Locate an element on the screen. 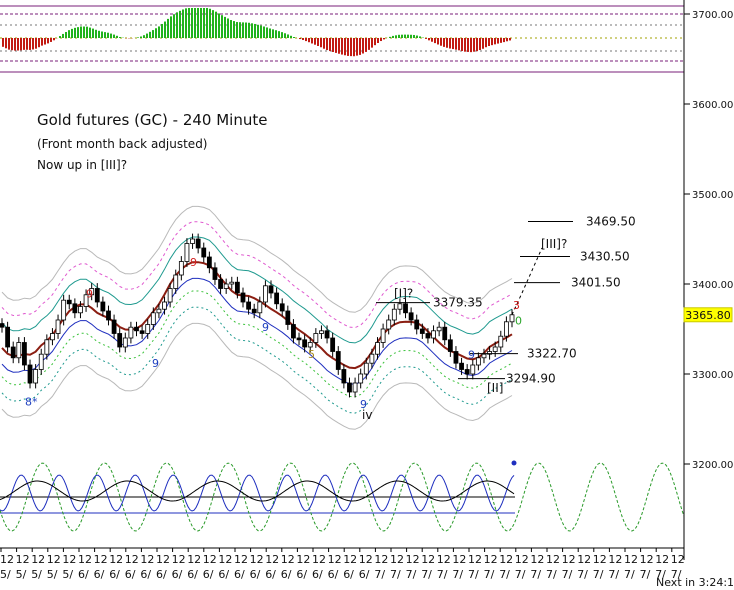 This screenshot has width=734, height=590. count-label: 8* is located at coordinates (31, 402).